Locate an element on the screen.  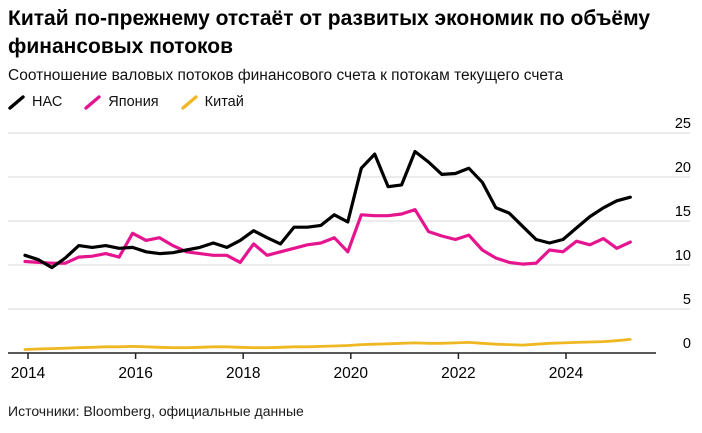
y-tick-label: 10 is located at coordinates (683, 256).